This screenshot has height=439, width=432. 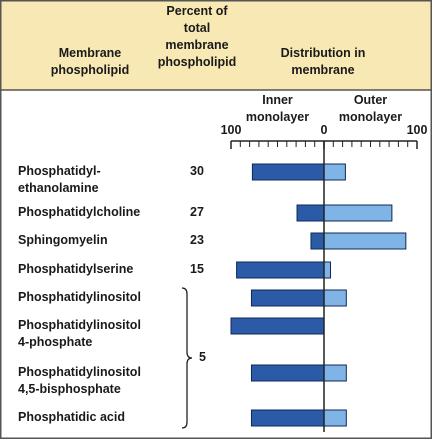 I want to click on brace, so click(x=187, y=358).